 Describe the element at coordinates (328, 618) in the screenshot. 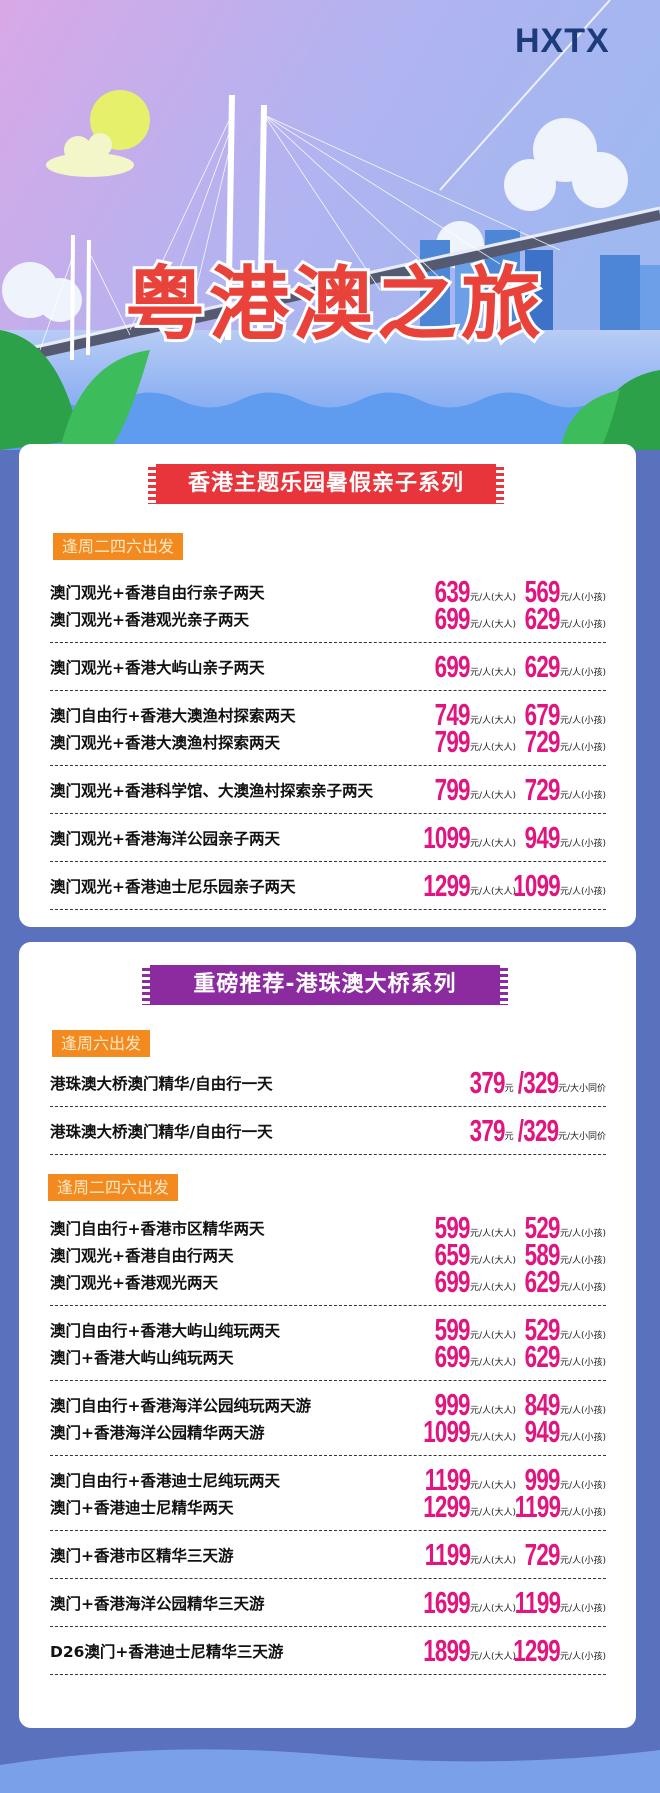

I see `route-row: 澳门观光+香港观光亲子两天 699 元/人(大人) 629 元/人(小孩)` at that location.